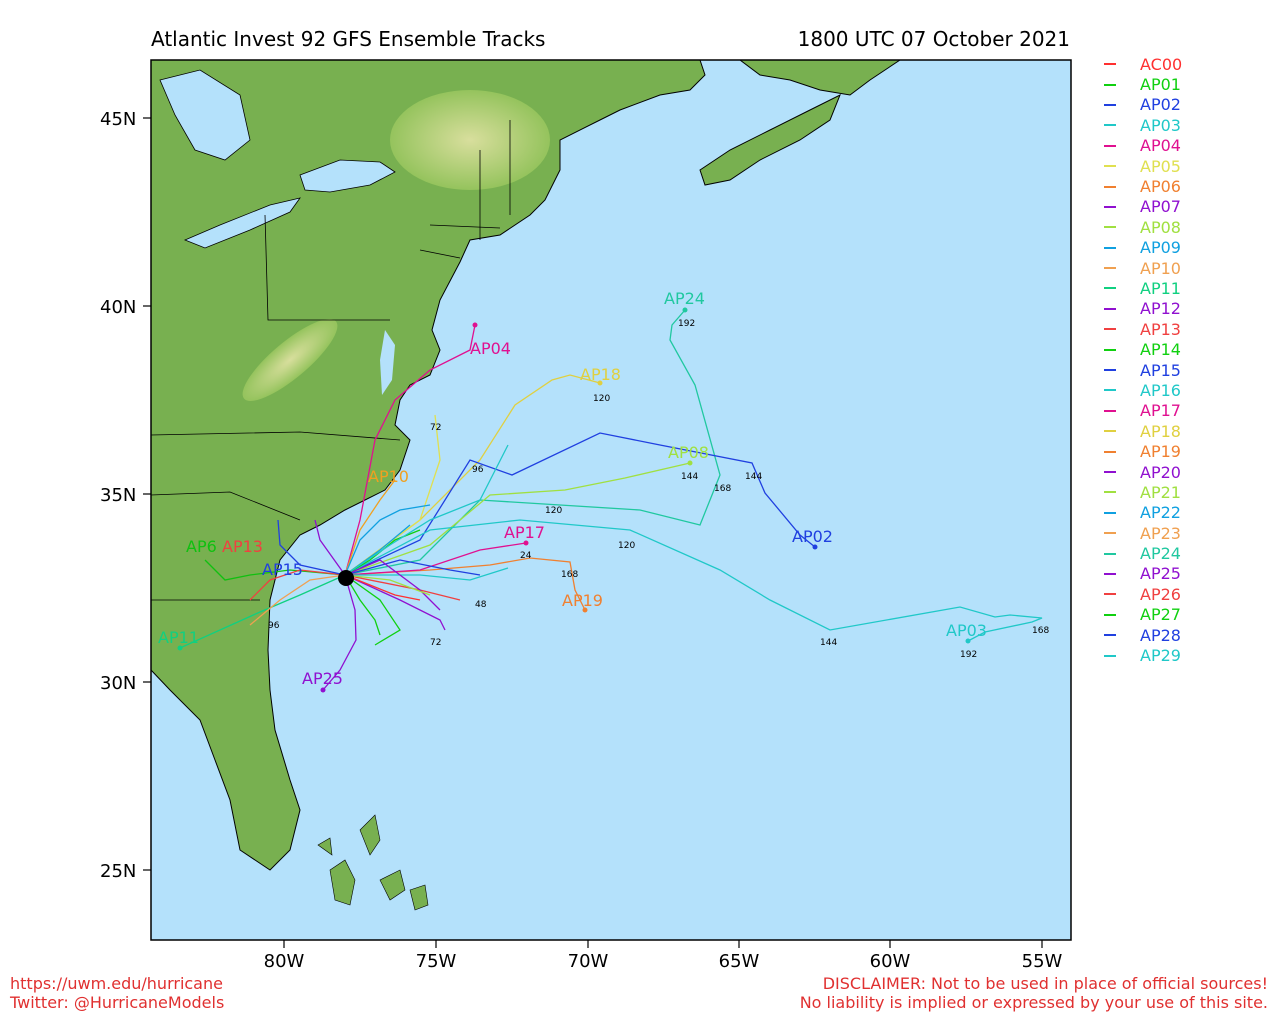 The width and height of the screenshot is (1280, 1024). Describe the element at coordinates (1189, 594) in the screenshot. I see `legend-item-ap26: AP26` at that location.